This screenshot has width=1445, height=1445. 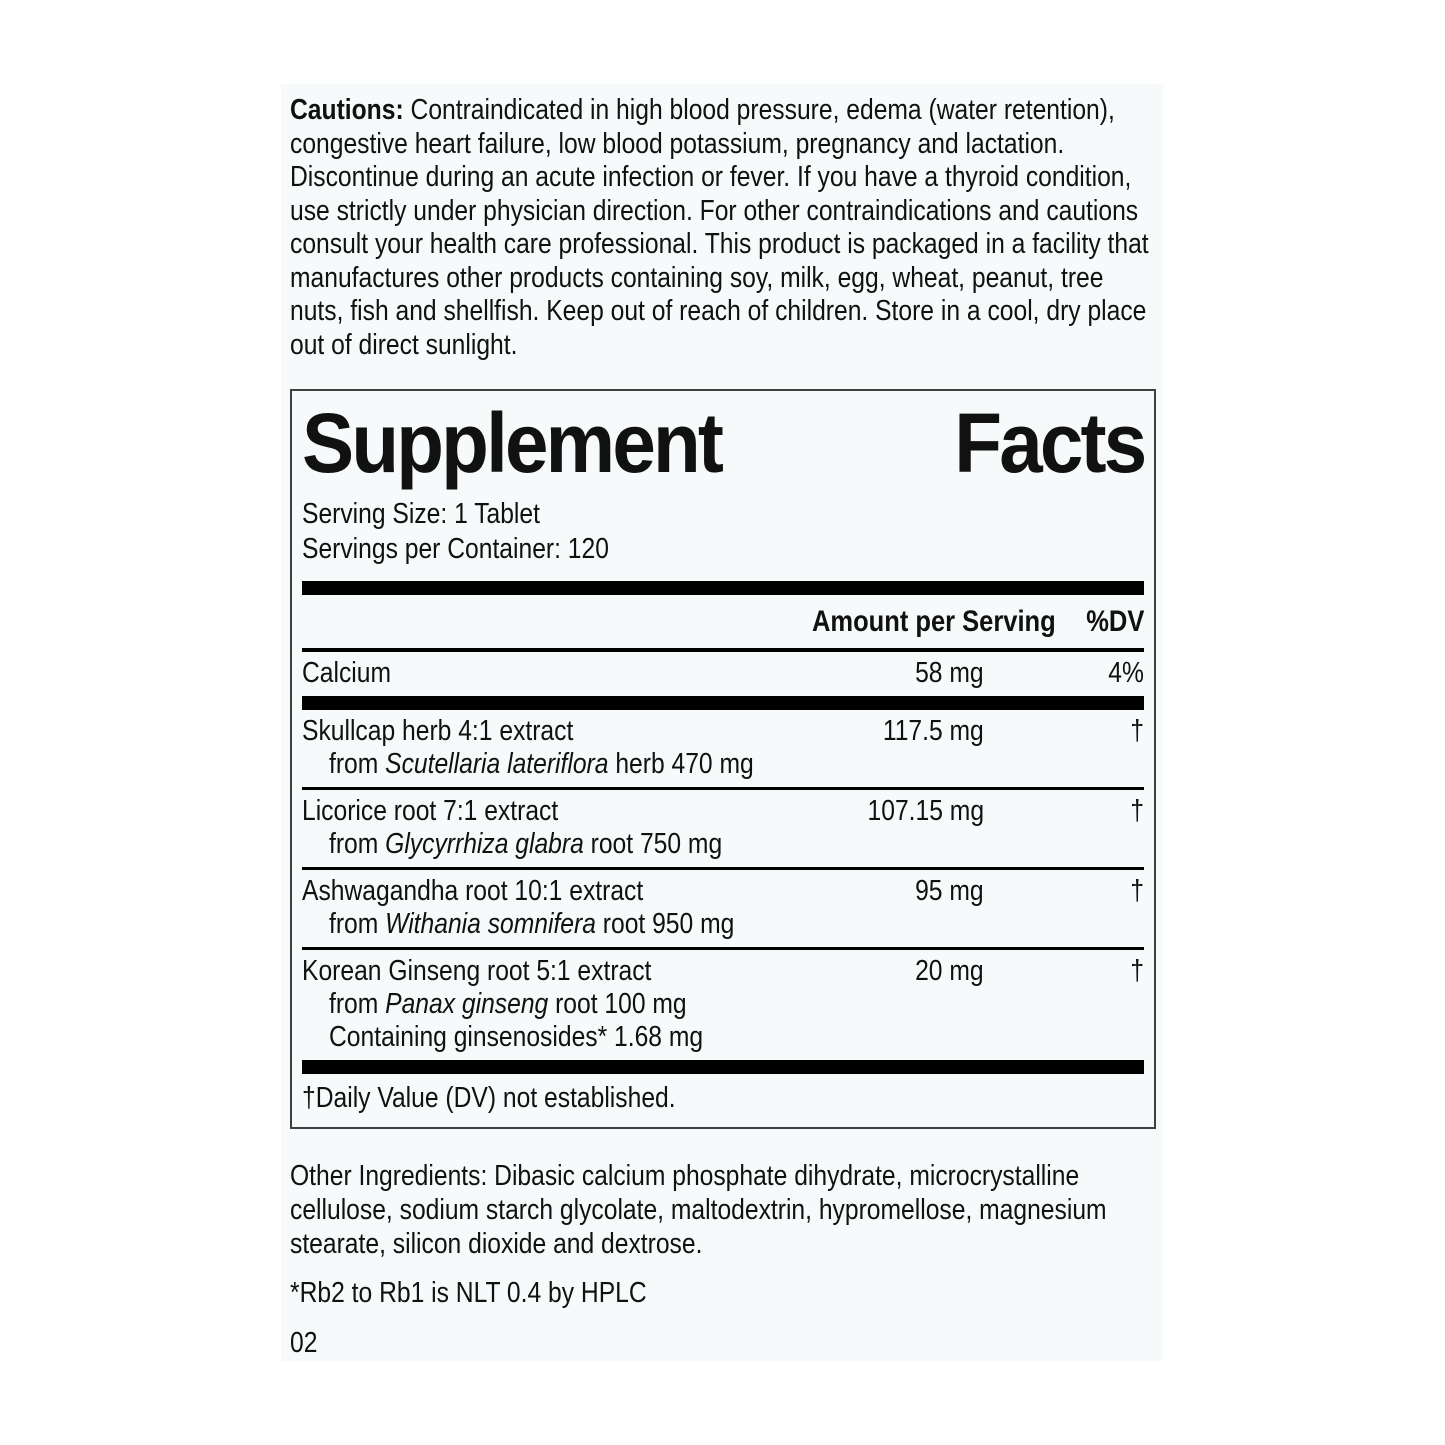 What do you see at coordinates (455, 549) in the screenshot?
I see `servings-per-container: Servings per Container: 120` at bounding box center [455, 549].